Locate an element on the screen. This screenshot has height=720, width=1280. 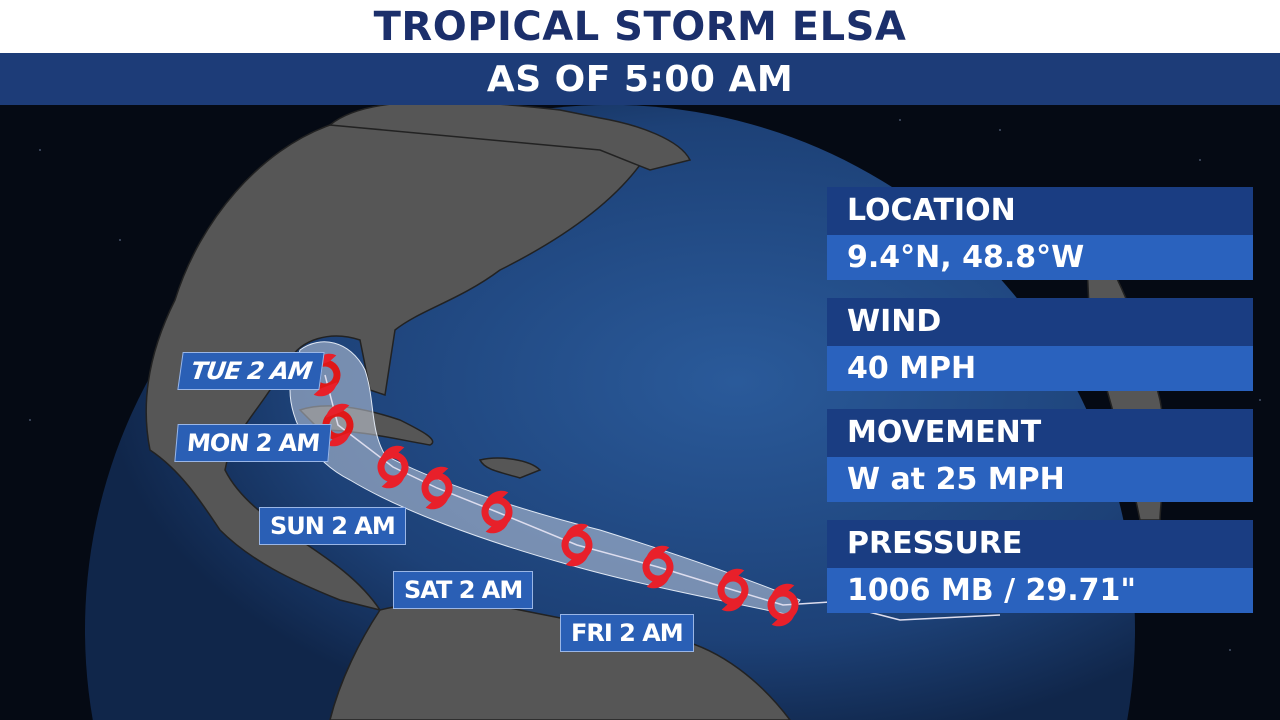
movement-panel: MOVEMENT W at 25 MPH is located at coordinates (1040, 455).